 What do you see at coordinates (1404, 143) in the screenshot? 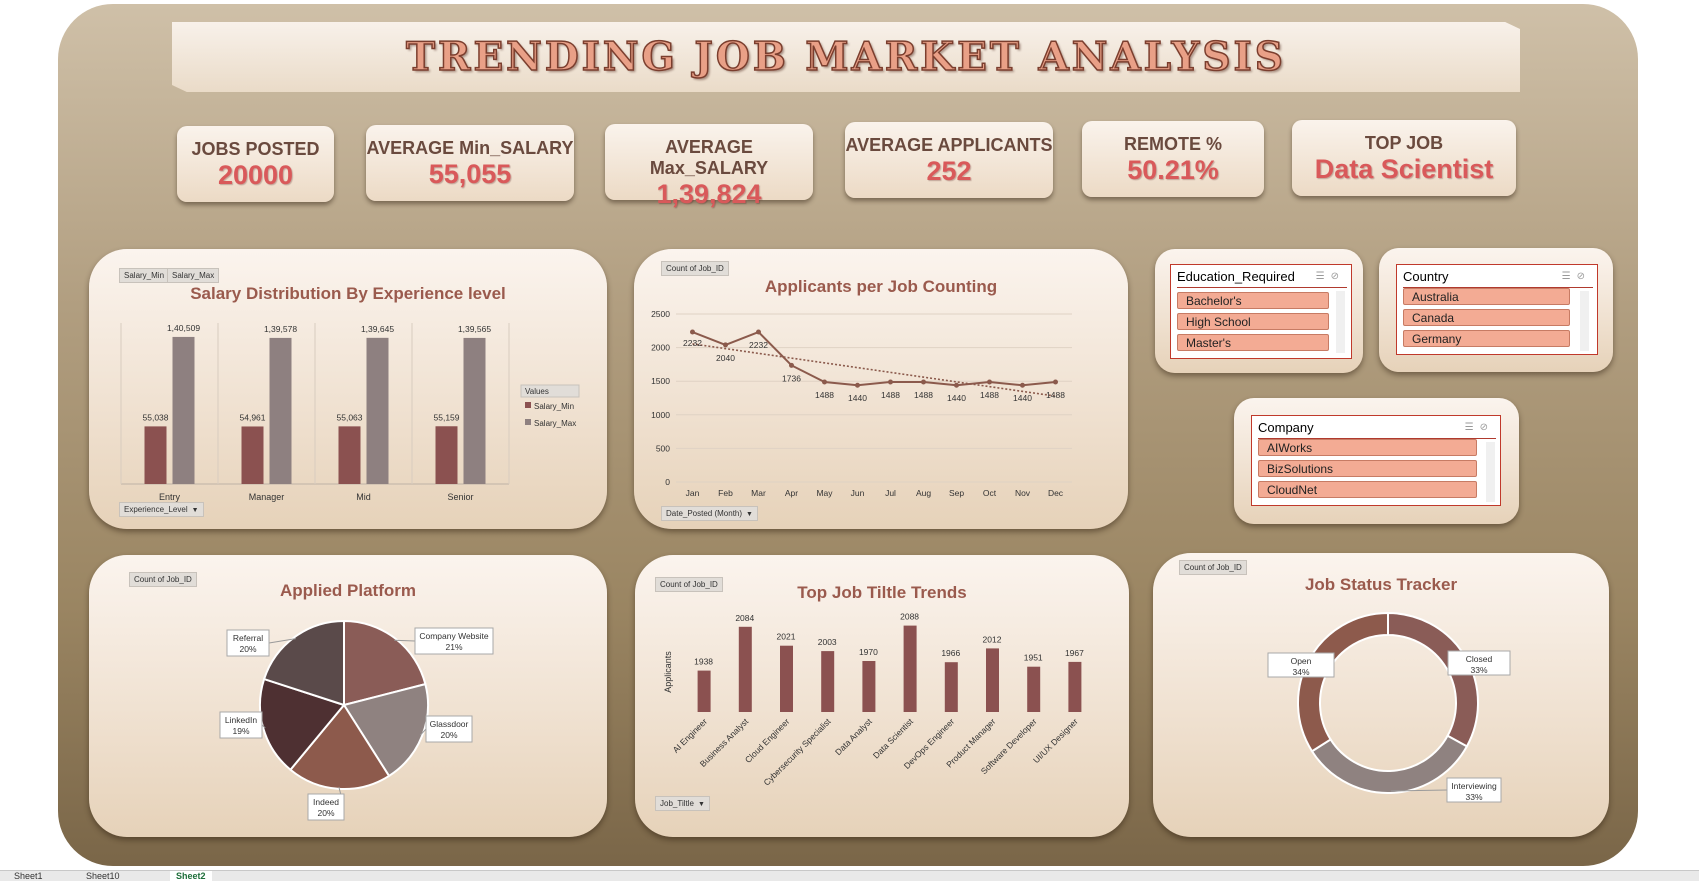
I see `kpi-label: TOP JOB` at bounding box center [1404, 143].